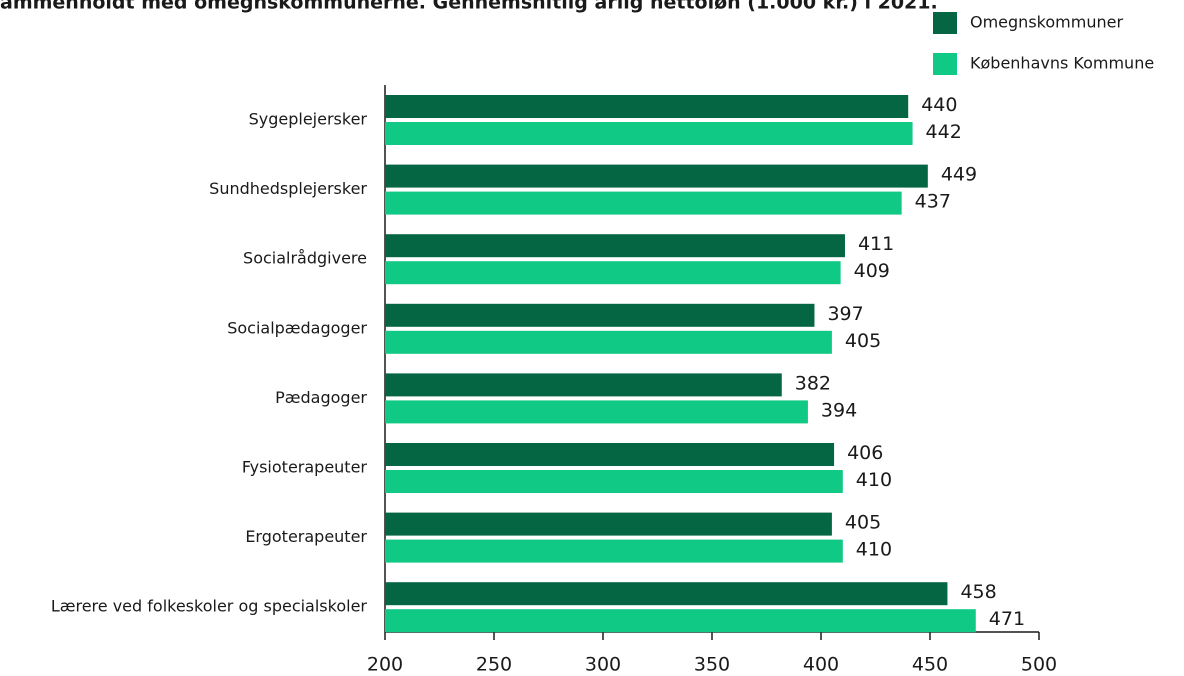 The width and height of the screenshot is (1184, 676). Describe the element at coordinates (839, 410) in the screenshot. I see `value-label: 394` at that location.